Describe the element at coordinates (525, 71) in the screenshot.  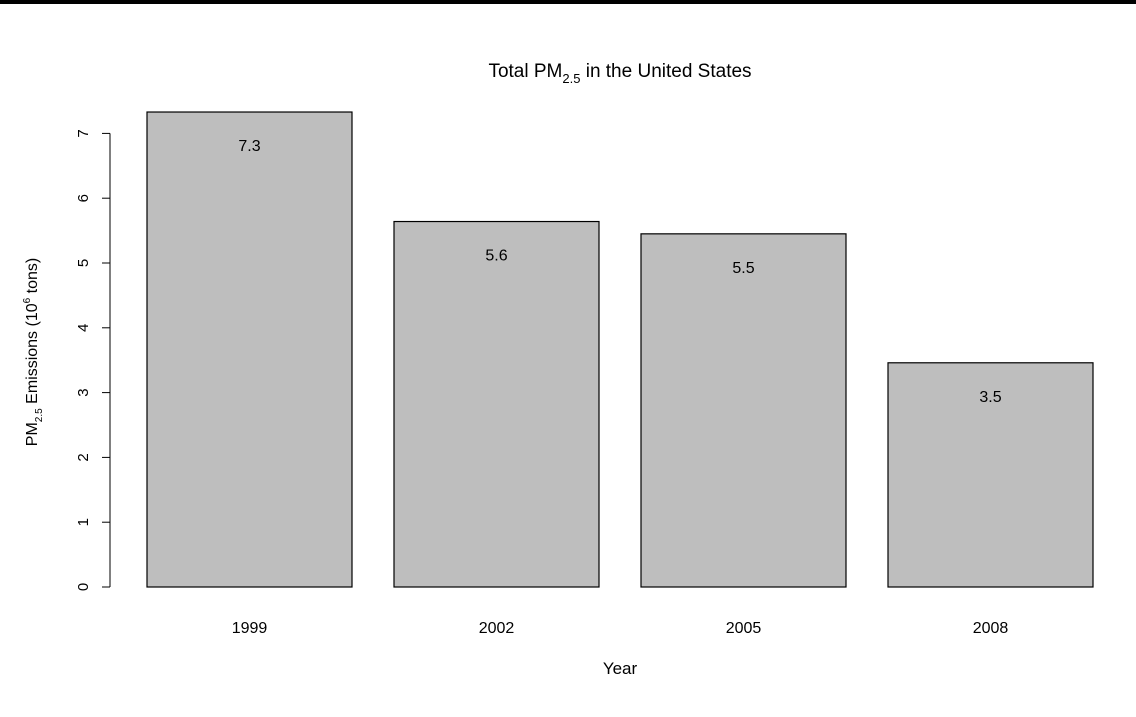
I see `chart-title-prefix: Total PM` at that location.